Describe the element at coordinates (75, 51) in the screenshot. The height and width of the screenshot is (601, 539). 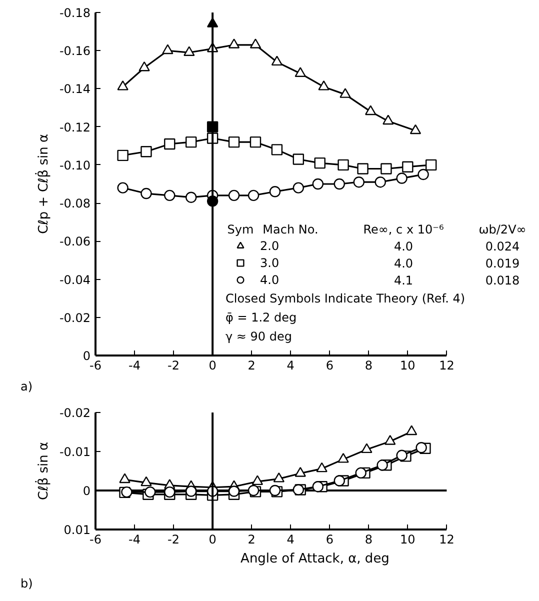
I see `y-tick-label: -0.16` at that location.